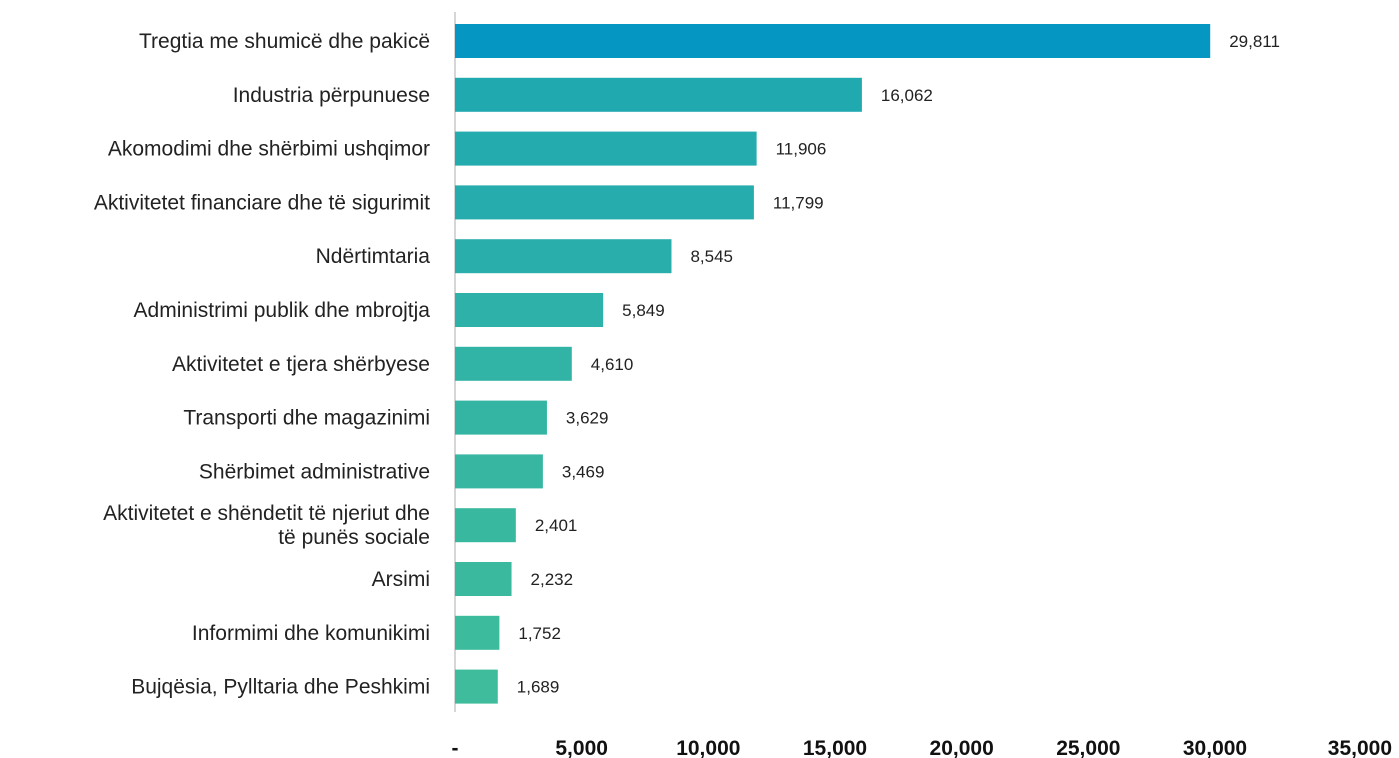  What do you see at coordinates (583, 471) in the screenshot?
I see `value-label-8: 3,469` at bounding box center [583, 471].